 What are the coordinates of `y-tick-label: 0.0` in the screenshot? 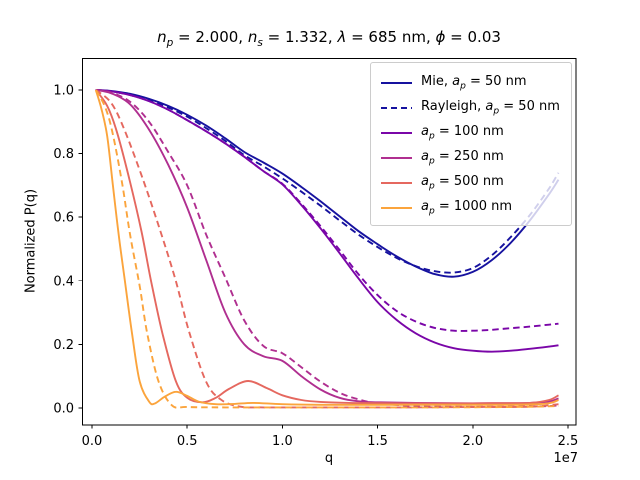 It's located at (63, 408).